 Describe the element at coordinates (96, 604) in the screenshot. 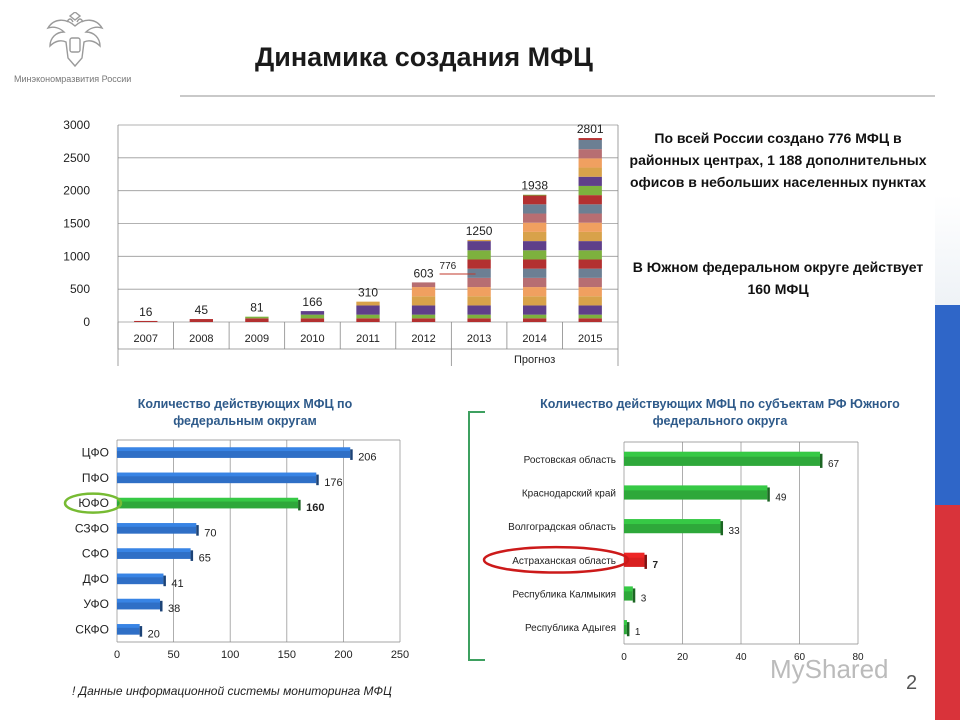

I see `category-label: УФО` at that location.